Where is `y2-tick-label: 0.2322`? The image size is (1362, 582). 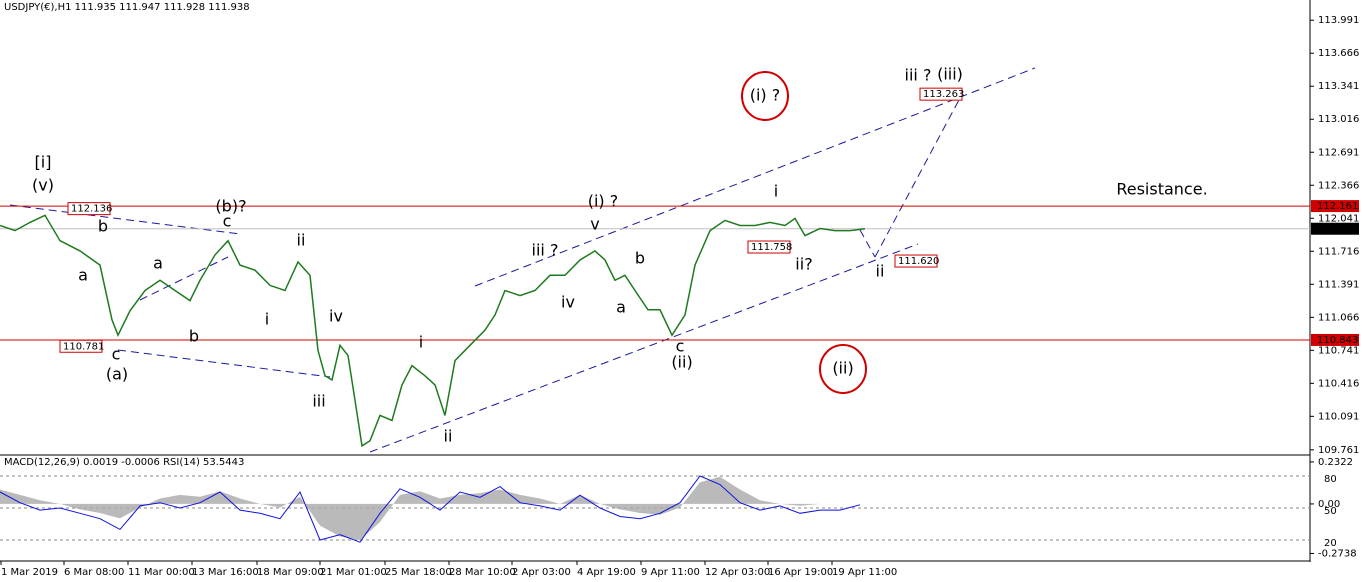
y2-tick-label: 0.2322 is located at coordinates (1335, 462).